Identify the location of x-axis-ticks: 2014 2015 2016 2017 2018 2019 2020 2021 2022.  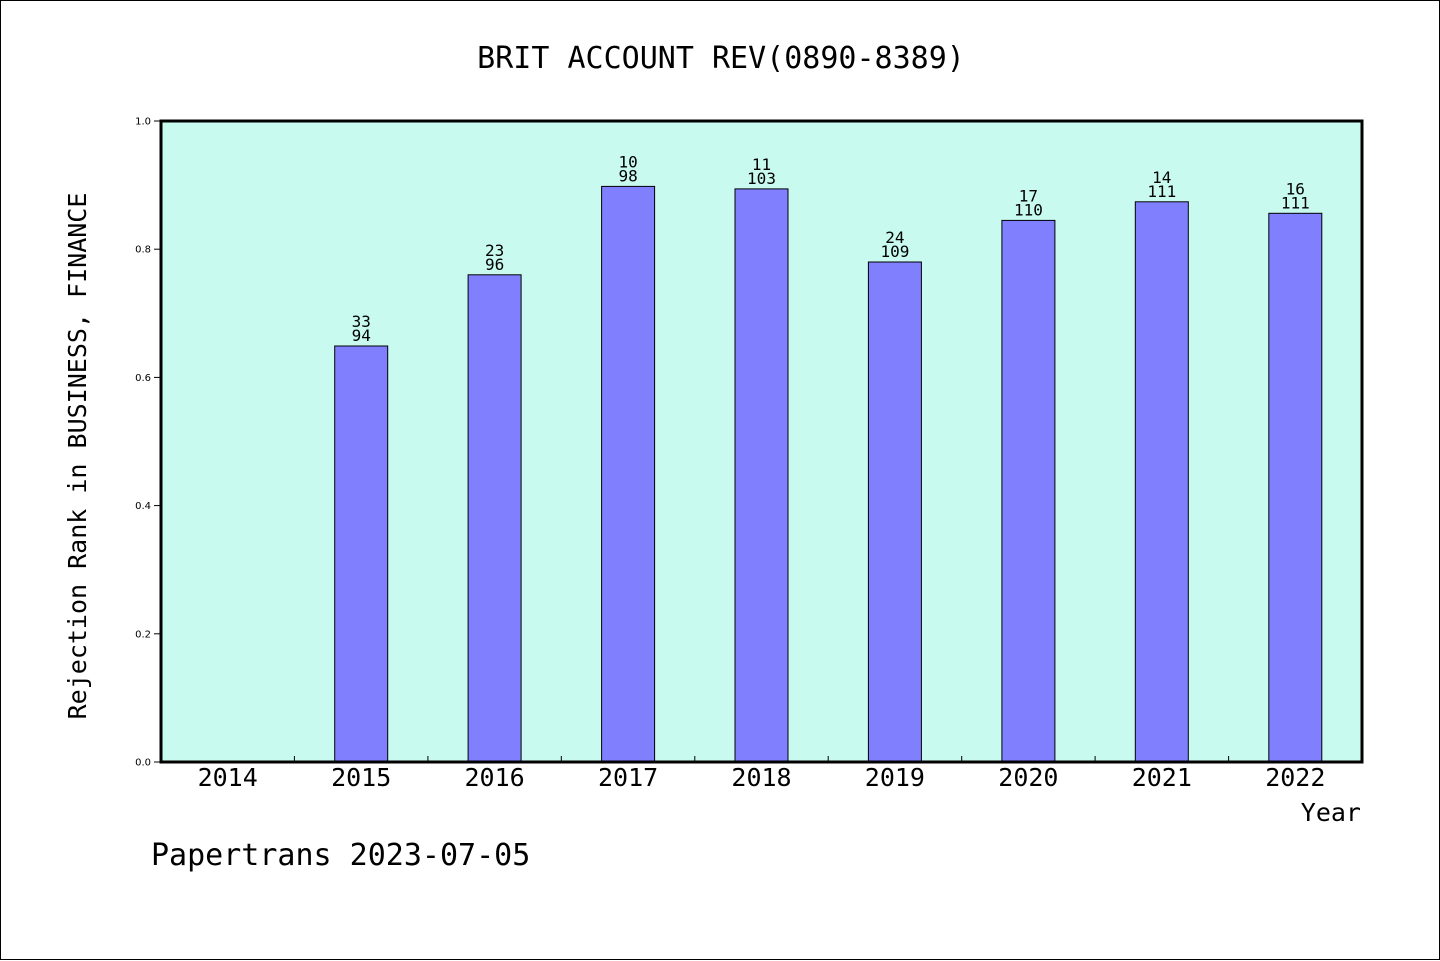
(761, 774).